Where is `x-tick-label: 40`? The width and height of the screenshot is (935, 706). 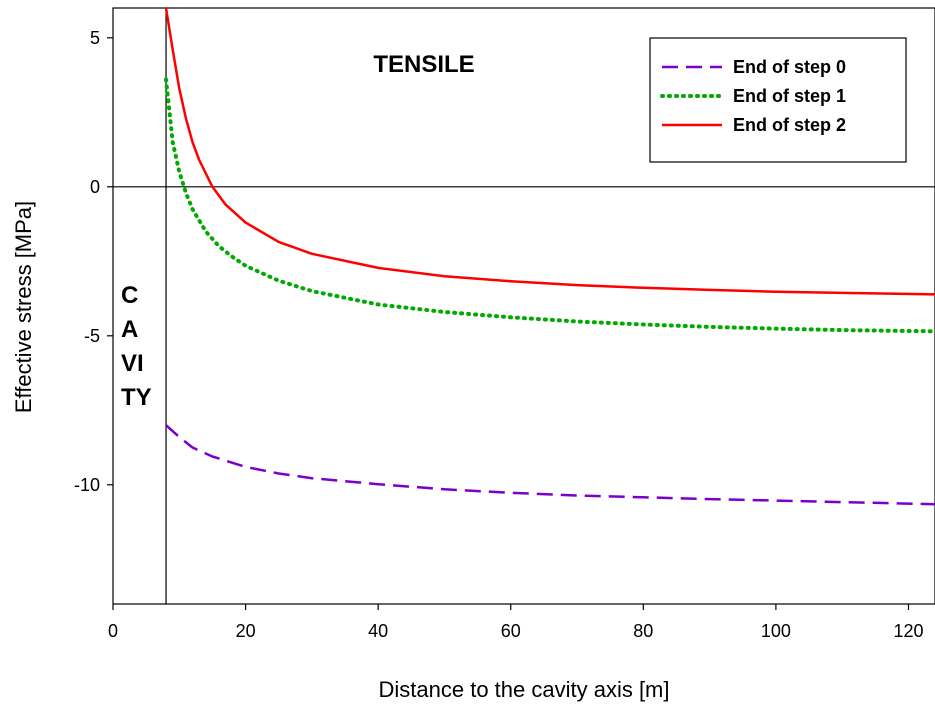
x-tick-label: 40 is located at coordinates (378, 631).